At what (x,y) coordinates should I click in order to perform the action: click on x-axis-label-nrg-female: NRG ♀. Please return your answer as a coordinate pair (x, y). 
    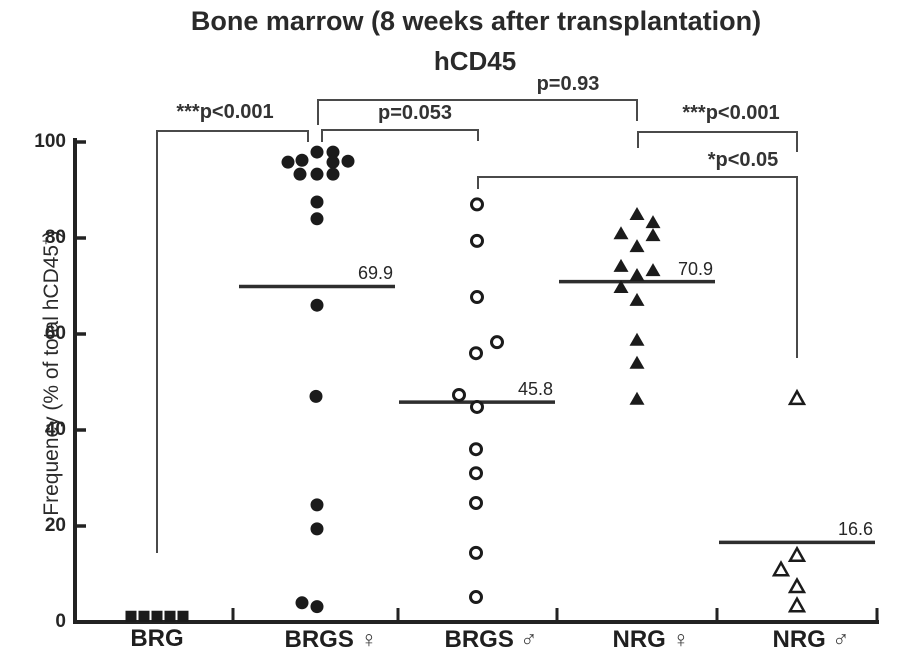
    Looking at the image, I should click on (651, 639).